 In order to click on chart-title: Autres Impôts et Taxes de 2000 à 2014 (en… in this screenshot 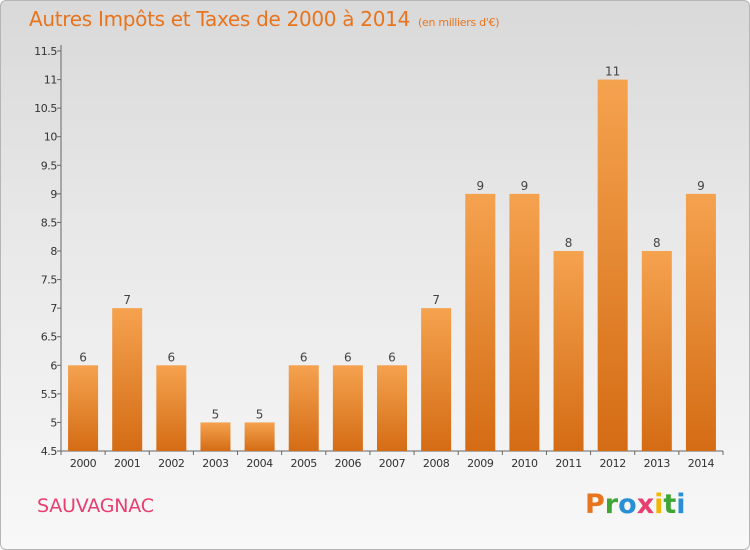, I will do `click(264, 19)`.